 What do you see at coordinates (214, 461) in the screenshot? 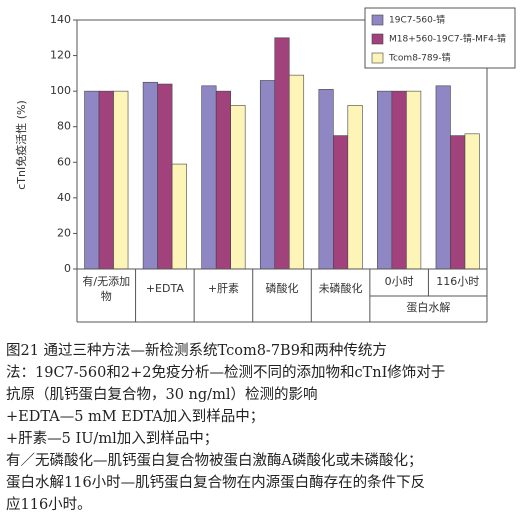
I see `caption-line: 有／无磷酸化—肌钙蛋白复合物被蛋白激酶A磷酸化或未磷酸化；` at bounding box center [214, 461].